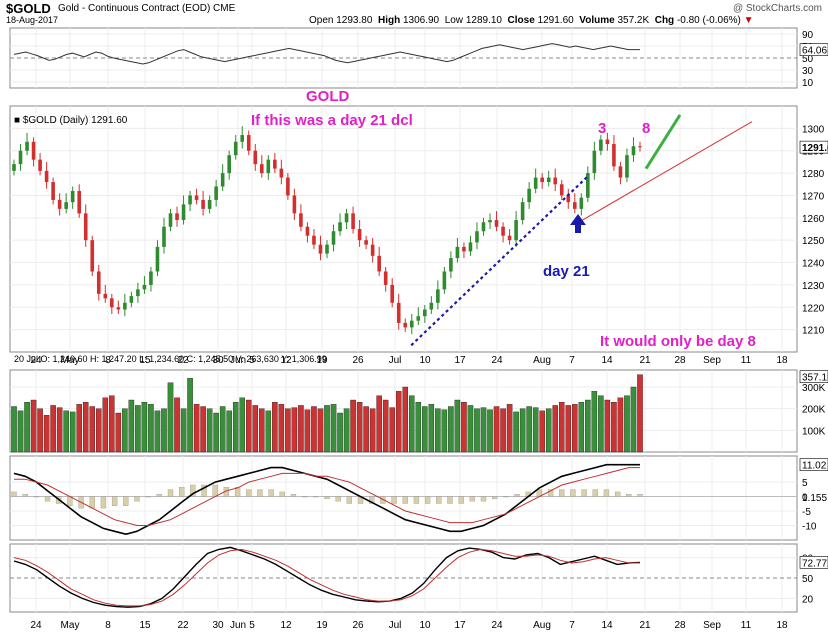  I want to click on channel-line, so click(663, 173).